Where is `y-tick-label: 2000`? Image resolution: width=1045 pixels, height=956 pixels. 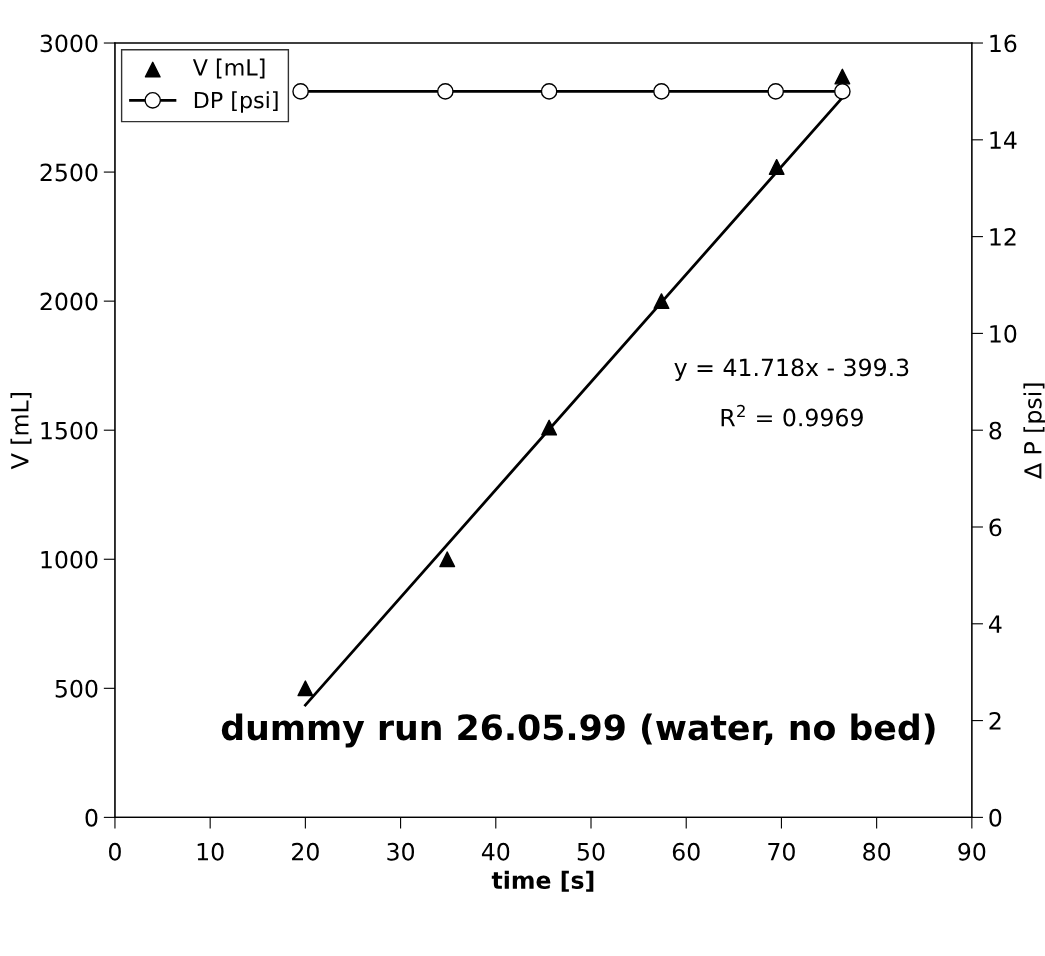 y-tick-label: 2000 is located at coordinates (69, 301).